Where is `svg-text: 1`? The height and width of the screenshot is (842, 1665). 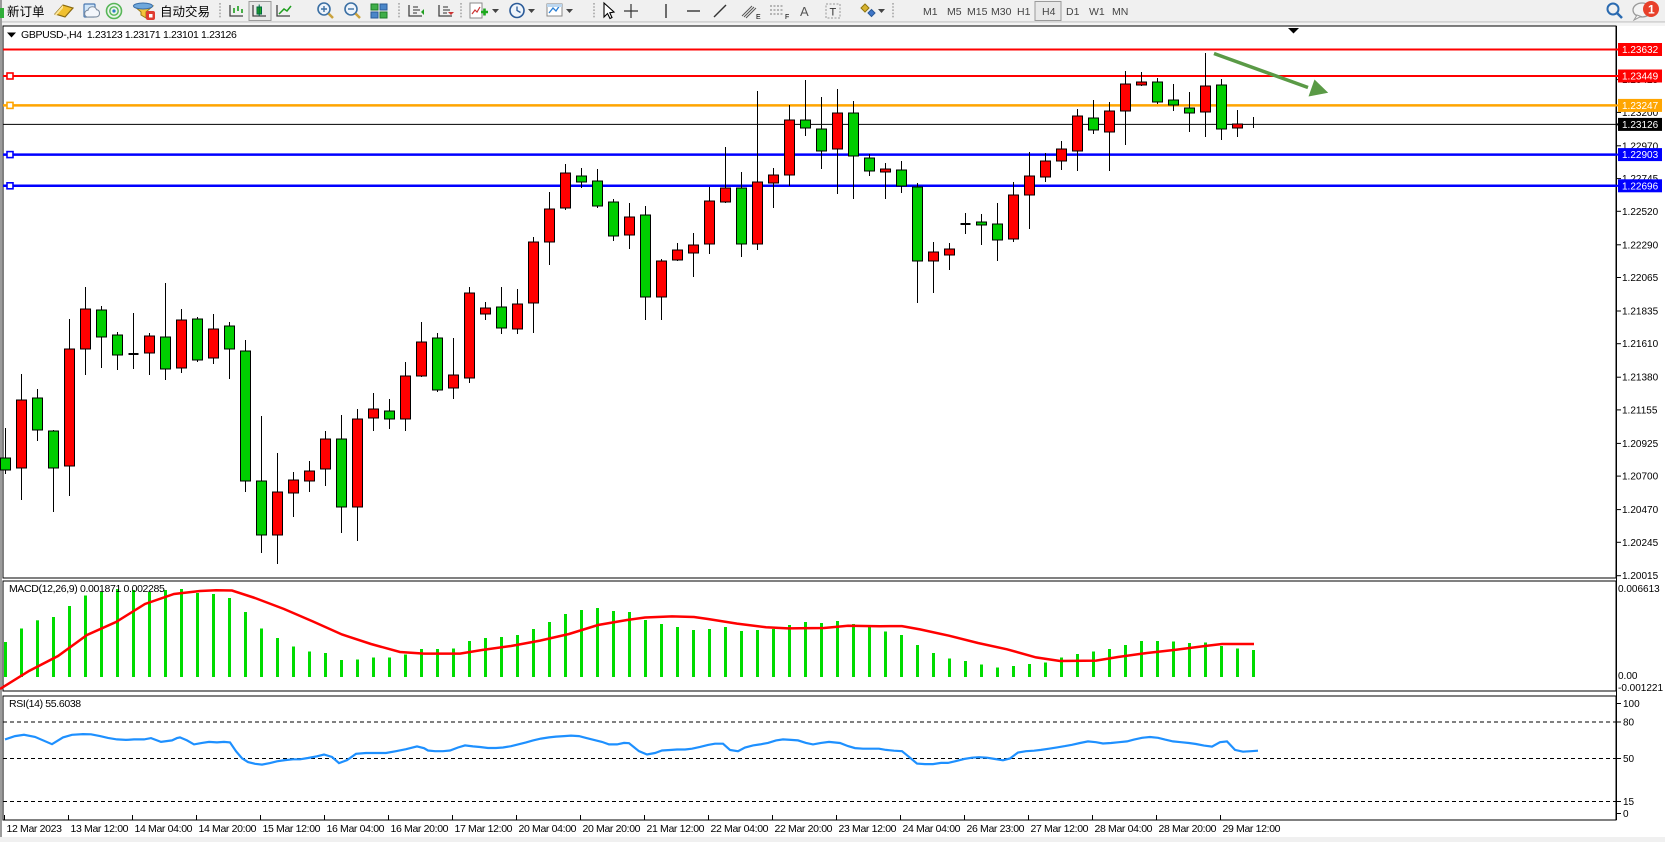 svg-text: 1 is located at coordinates (1651, 10).